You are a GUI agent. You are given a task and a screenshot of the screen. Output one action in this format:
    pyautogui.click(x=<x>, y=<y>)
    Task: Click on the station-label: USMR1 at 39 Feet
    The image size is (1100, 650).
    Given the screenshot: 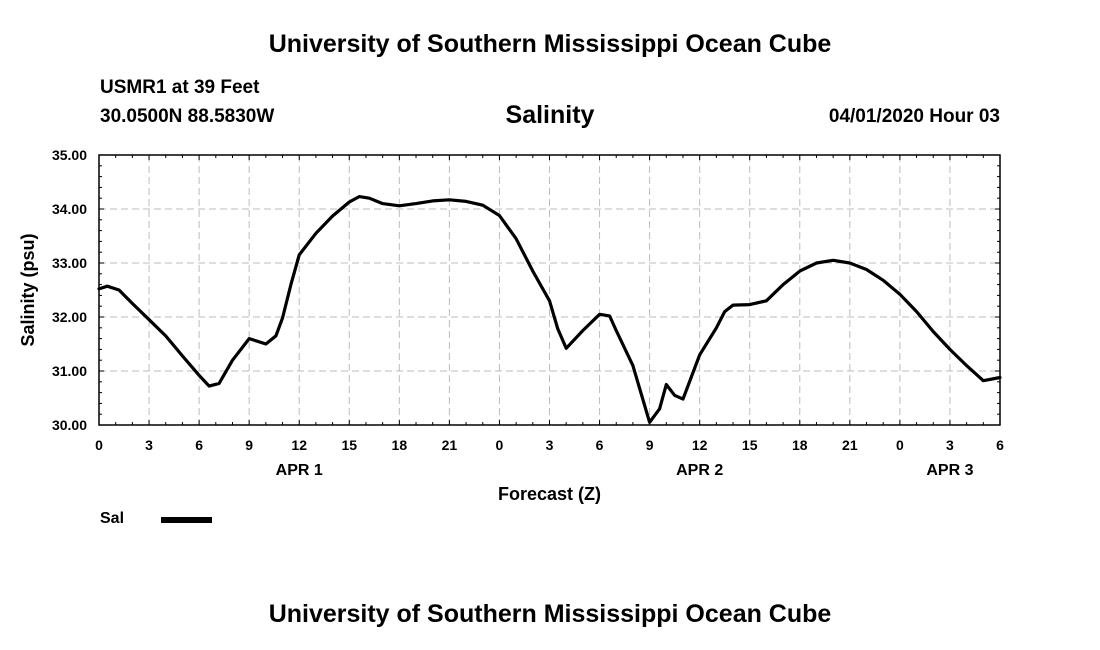 What is the action you would take?
    pyautogui.click(x=180, y=87)
    